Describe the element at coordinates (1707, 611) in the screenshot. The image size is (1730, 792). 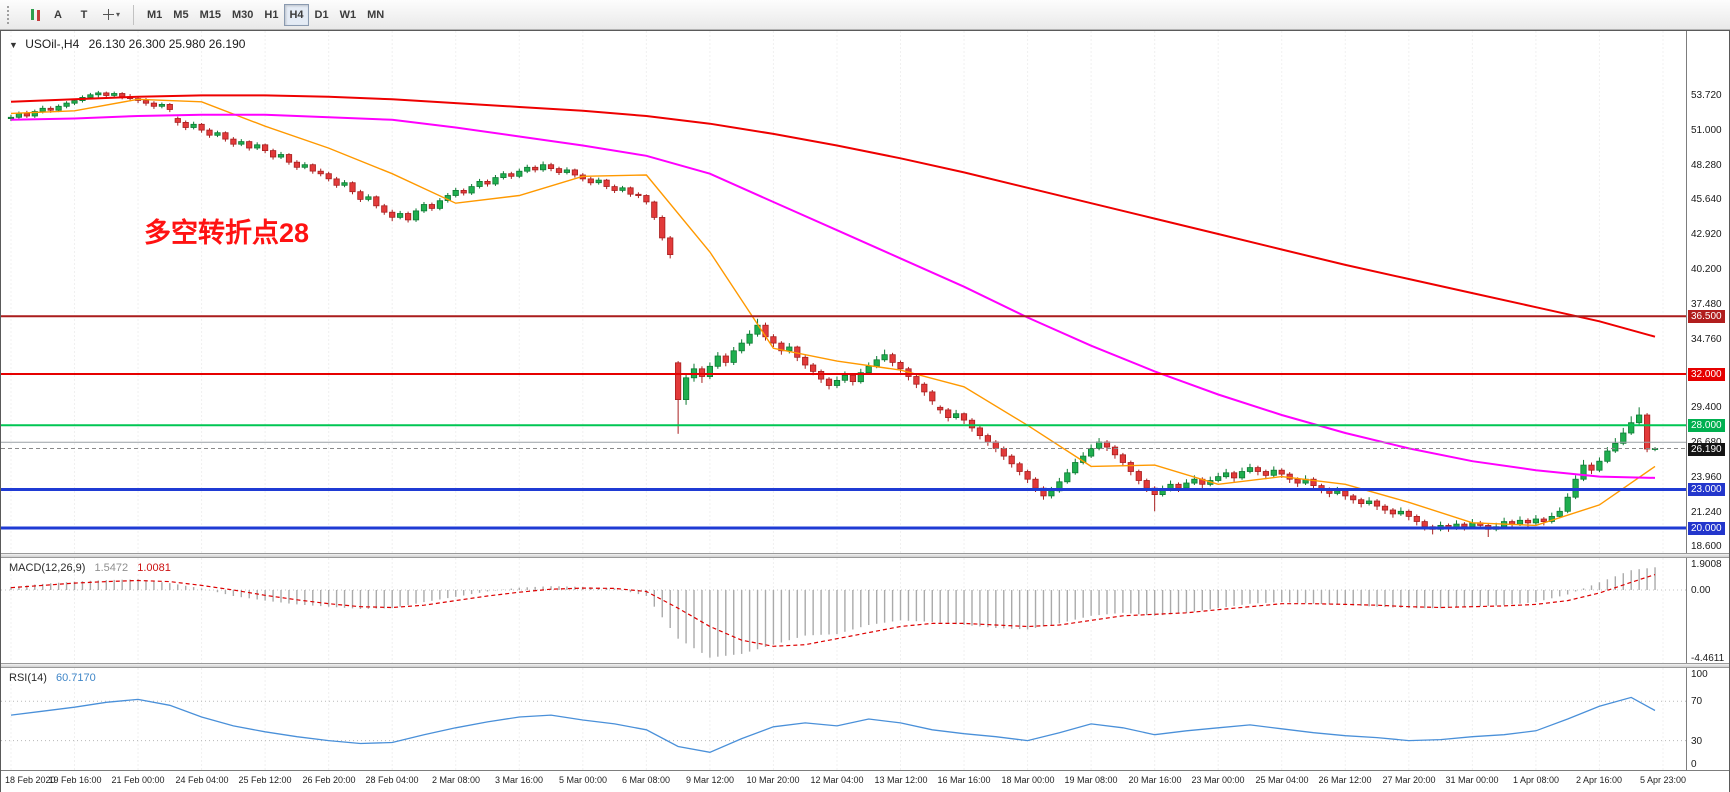
I see `macd-scale: 1.9008 0.00 -4.4611` at that location.